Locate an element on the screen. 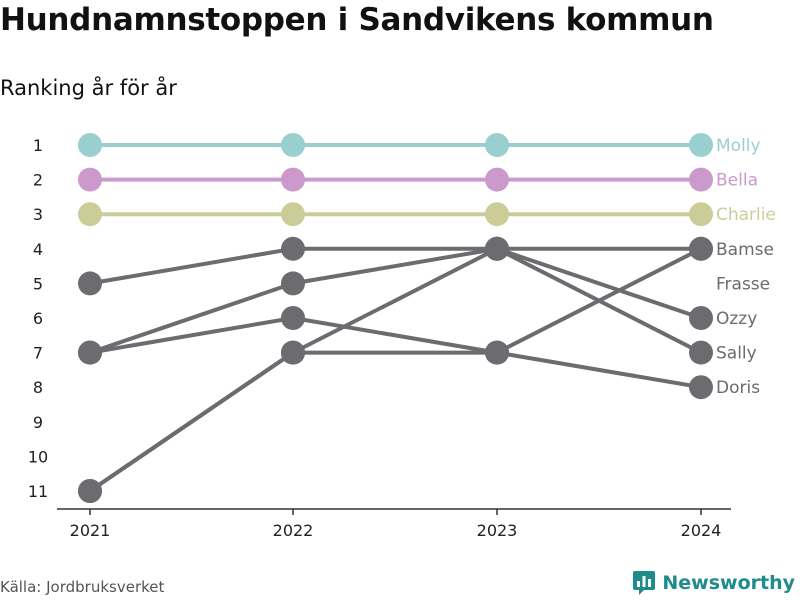 Image resolution: width=800 pixels, height=600 pixels. y-tick-label: 2 is located at coordinates (38, 180).